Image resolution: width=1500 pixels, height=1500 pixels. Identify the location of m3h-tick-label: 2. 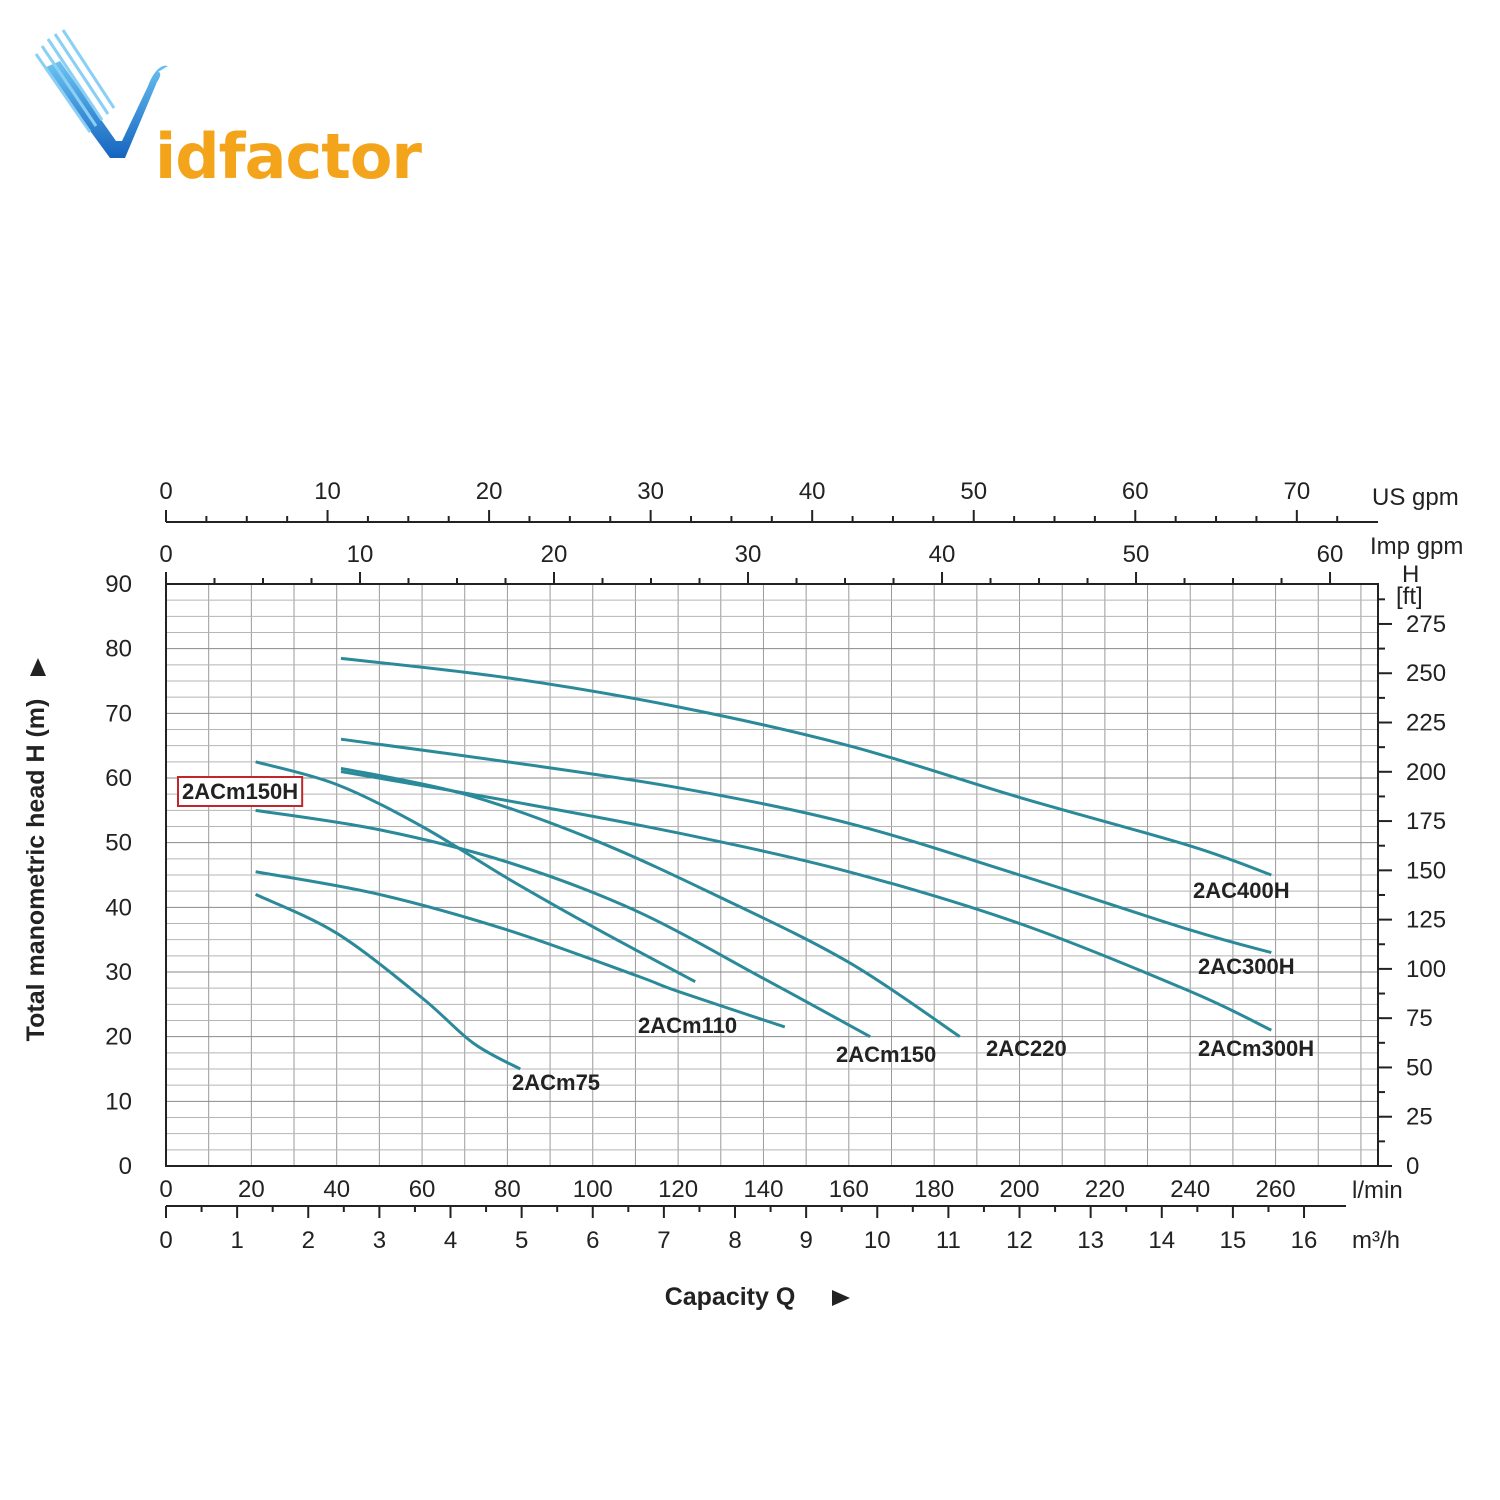
(308, 1240).